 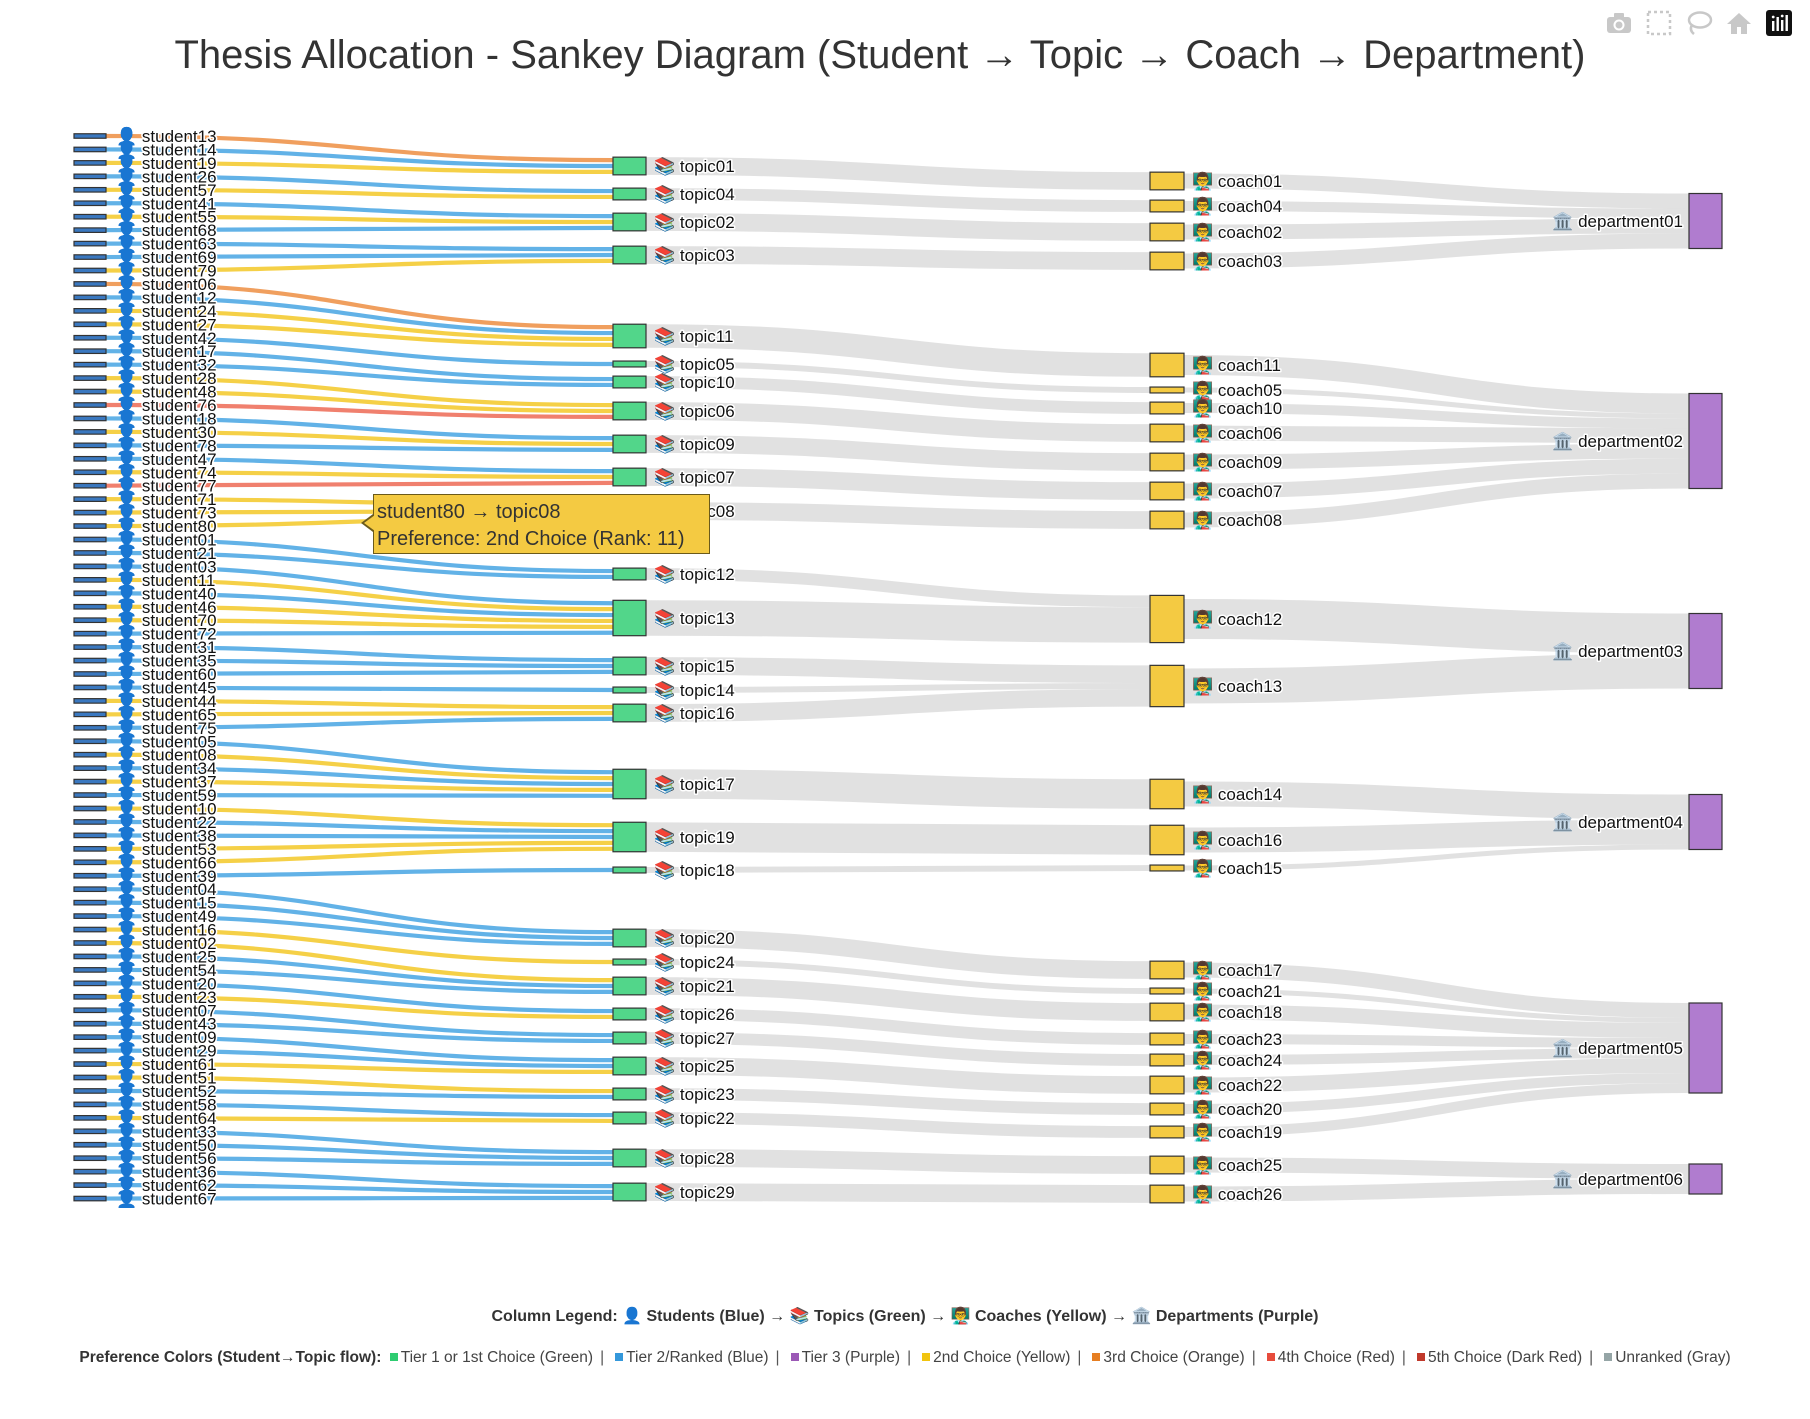 What do you see at coordinates (90, 1064) in the screenshot?
I see `node-student61` at bounding box center [90, 1064].